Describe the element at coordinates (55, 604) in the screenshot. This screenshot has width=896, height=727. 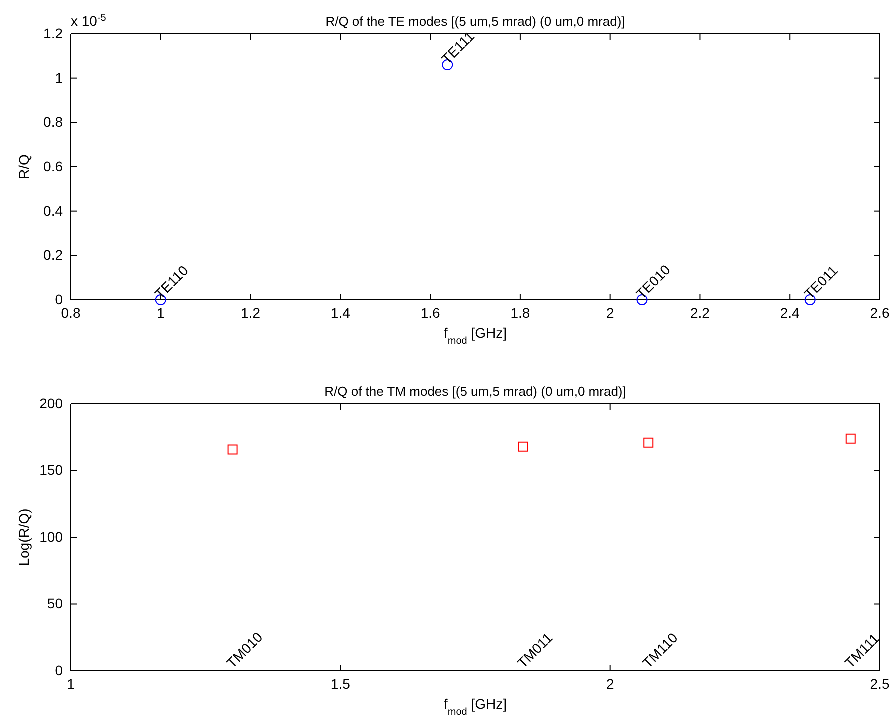
I see `y-tick-label: 50` at that location.